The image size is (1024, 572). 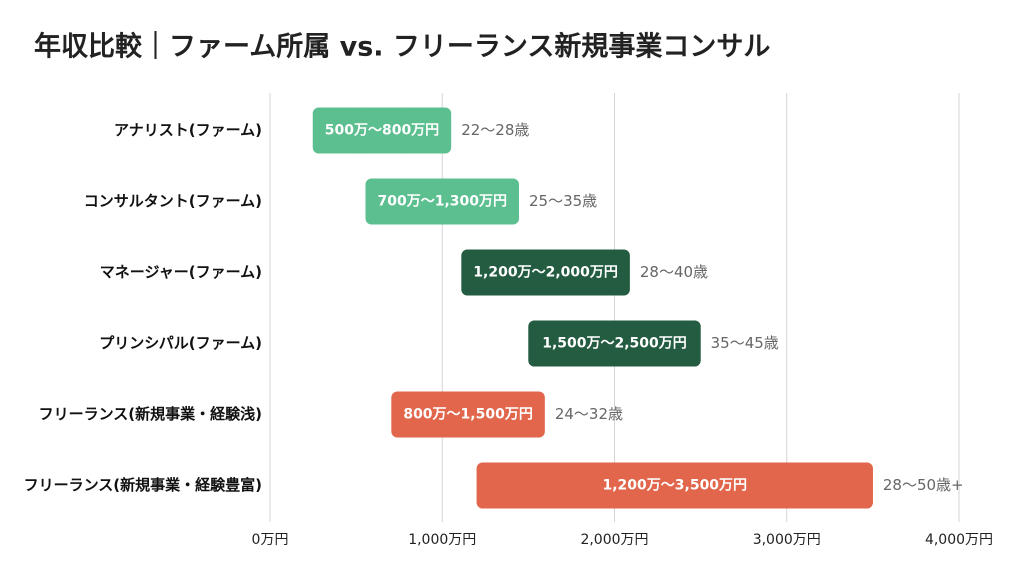 I want to click on category-label: プリンシパル(ファーム), so click(x=180, y=343).